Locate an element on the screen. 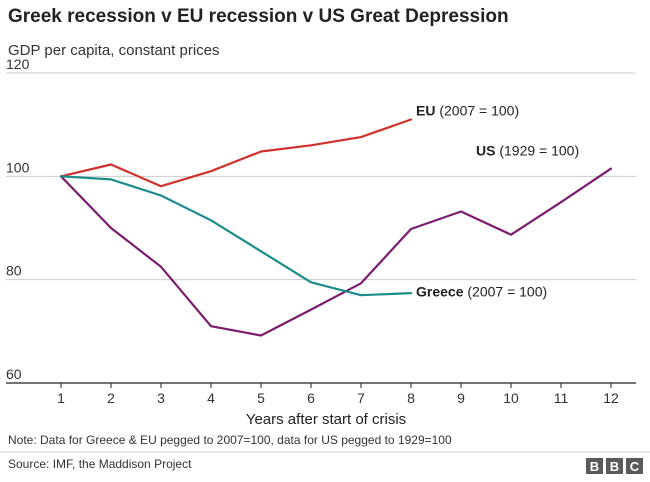 This screenshot has width=650, height=482. series-label-base-us: (1929 = 100) is located at coordinates (537, 151).